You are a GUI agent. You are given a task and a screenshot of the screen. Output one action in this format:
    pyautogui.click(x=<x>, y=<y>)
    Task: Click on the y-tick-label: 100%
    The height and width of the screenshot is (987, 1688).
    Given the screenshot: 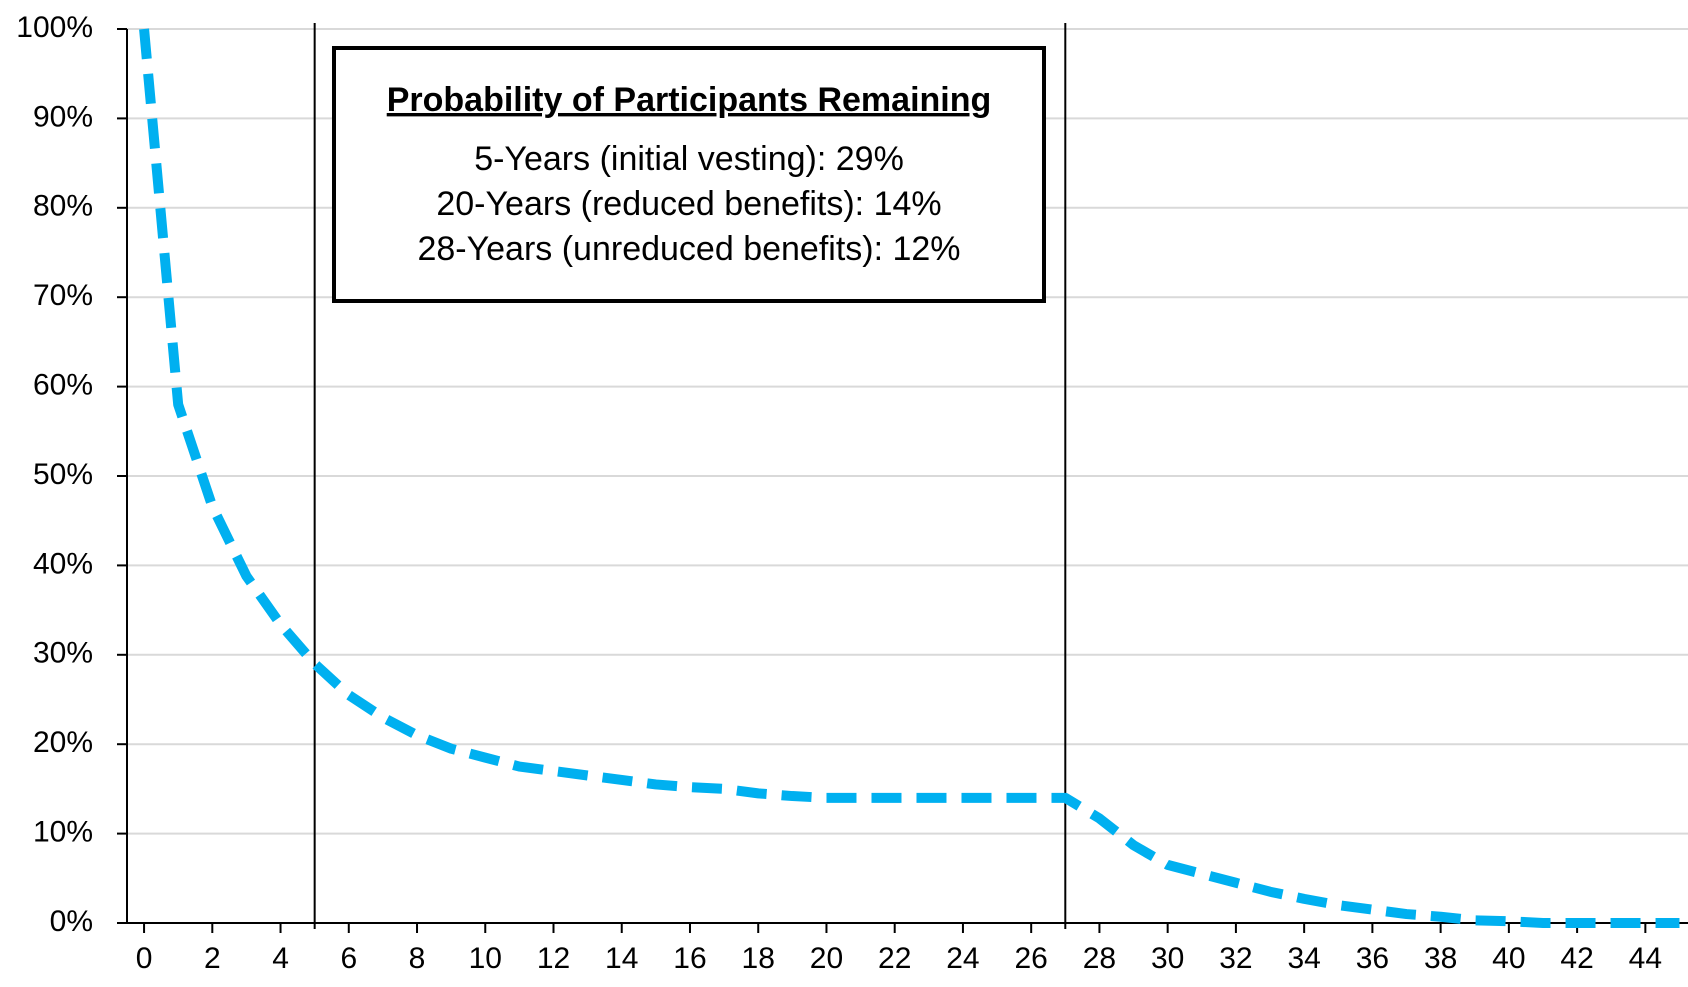 What is the action you would take?
    pyautogui.click(x=54, y=27)
    